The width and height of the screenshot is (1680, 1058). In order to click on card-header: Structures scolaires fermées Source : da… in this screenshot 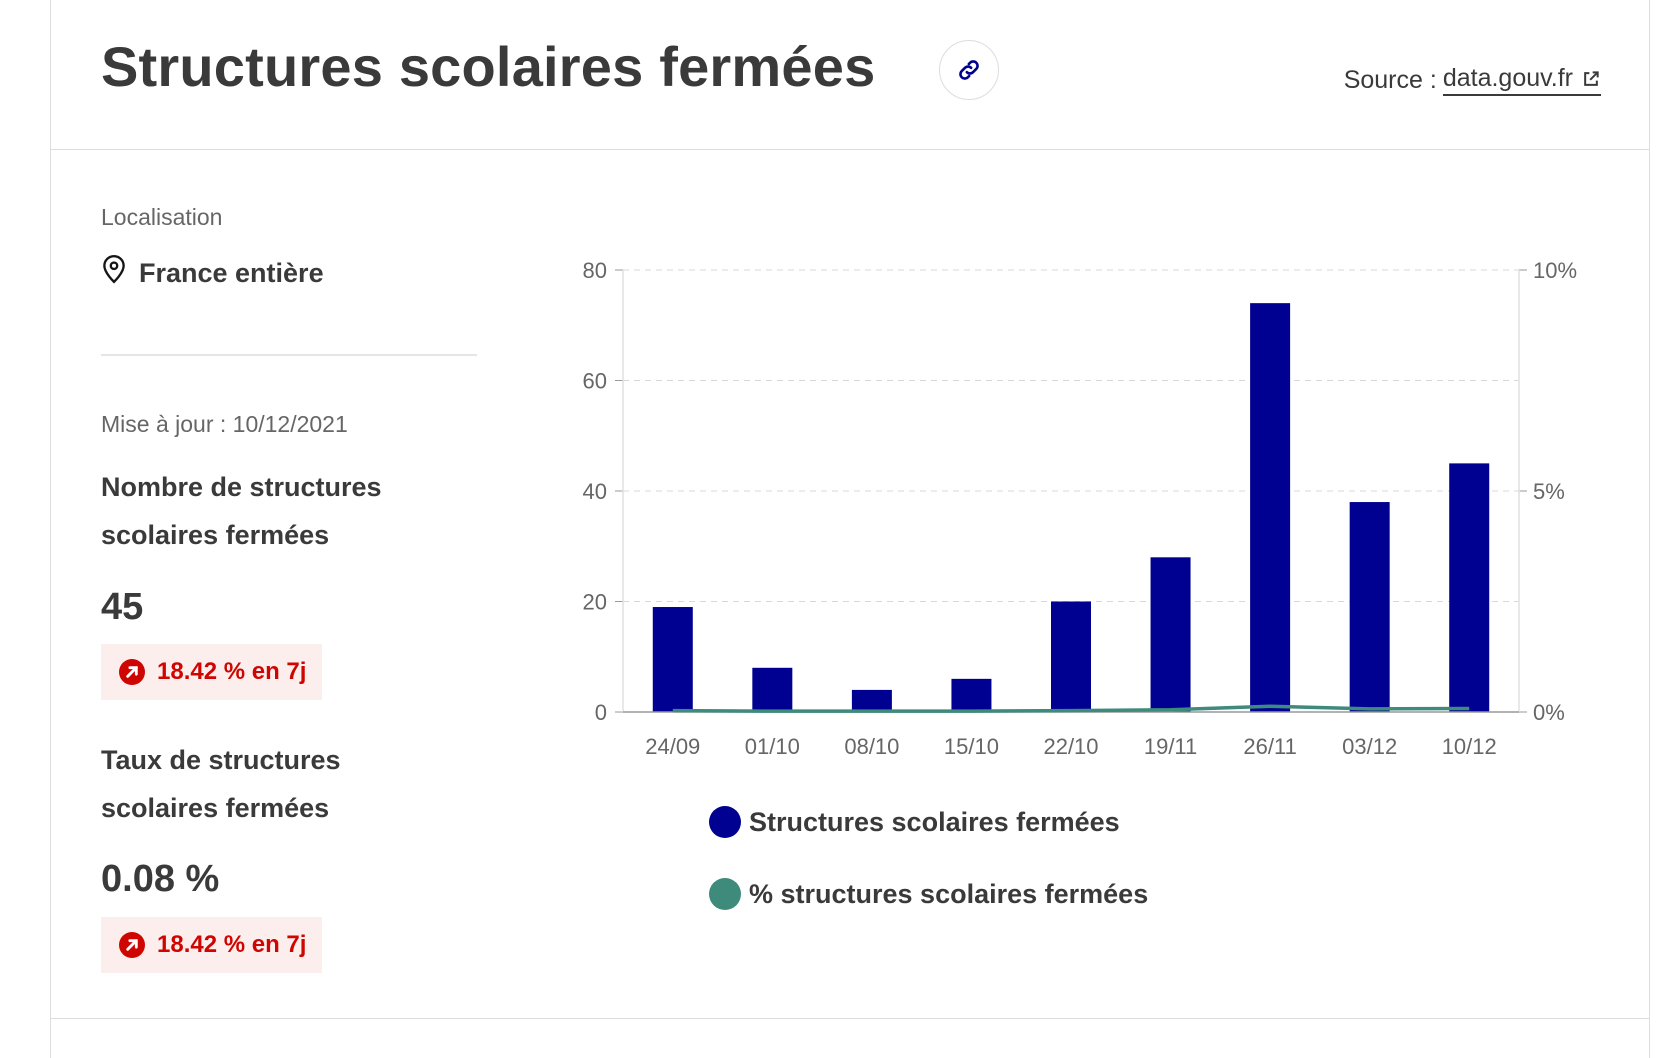, I will do `click(850, 75)`.